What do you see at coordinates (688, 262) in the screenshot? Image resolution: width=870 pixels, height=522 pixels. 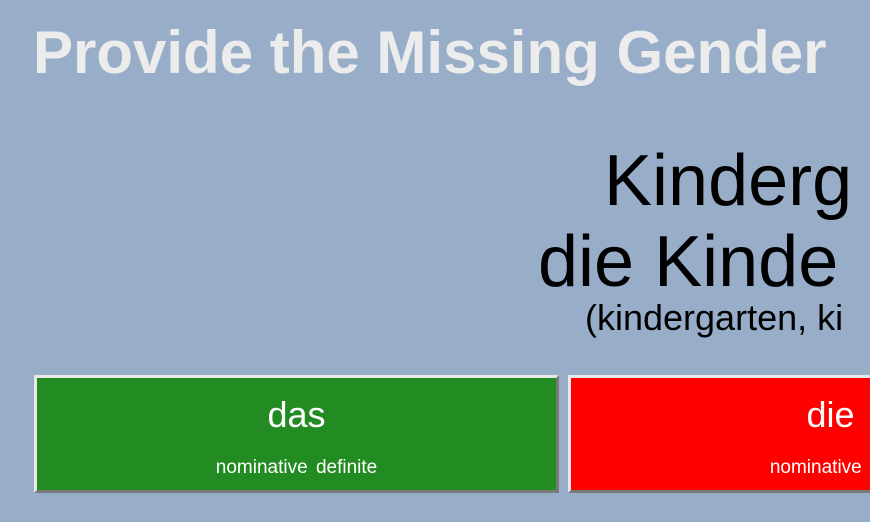 I see `word-plural: die Kinde` at bounding box center [688, 262].